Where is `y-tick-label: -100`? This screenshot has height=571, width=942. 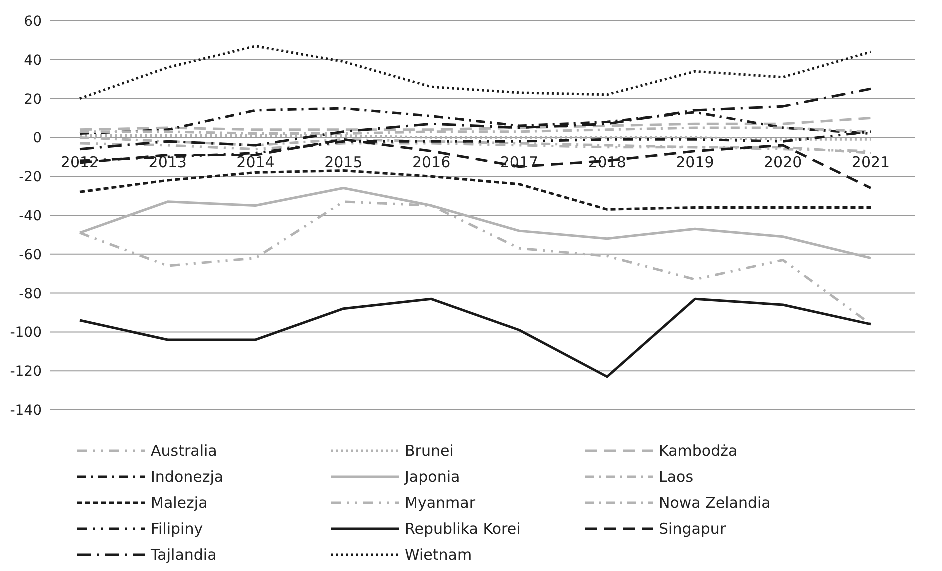 y-tick-label: -100 is located at coordinates (26, 333).